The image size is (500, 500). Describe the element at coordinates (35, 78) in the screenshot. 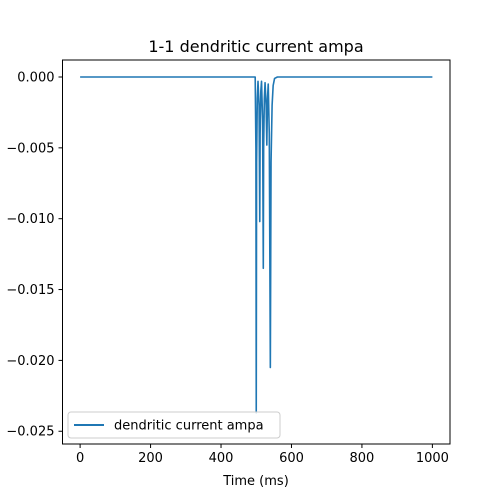

I see `y-tick-label: 0.000` at that location.